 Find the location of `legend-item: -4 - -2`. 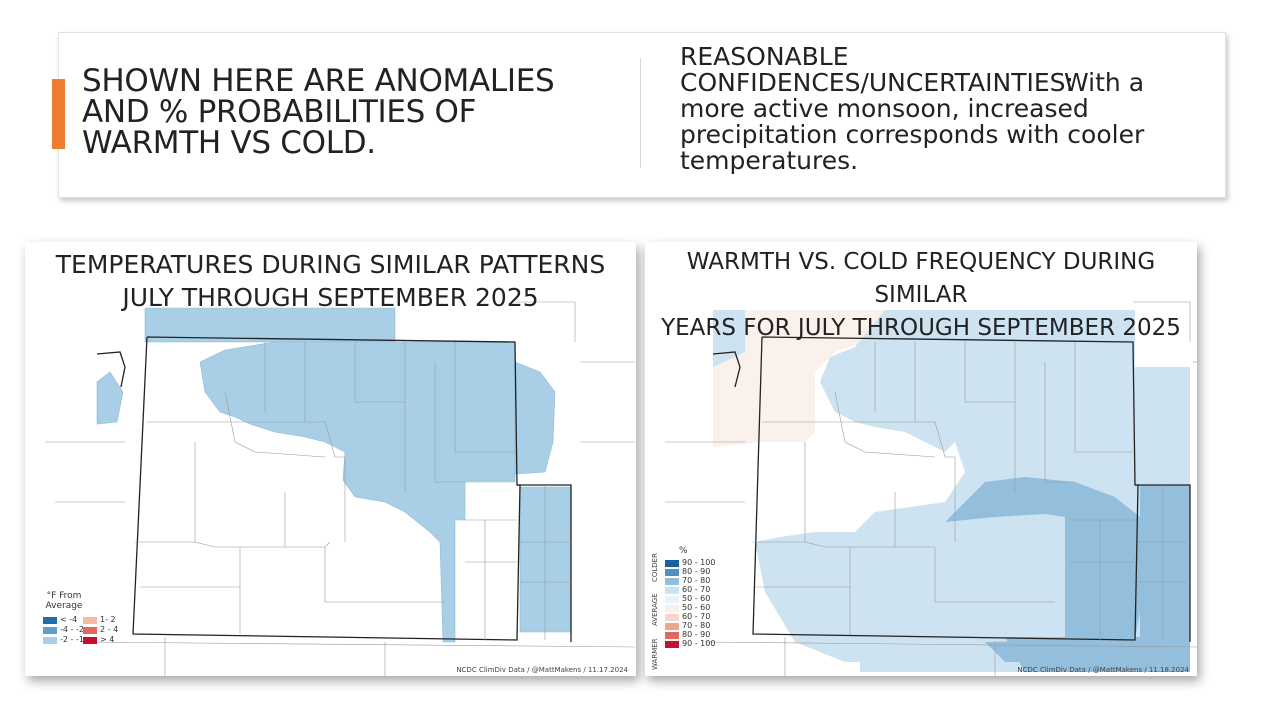

legend-item: -4 - -2 is located at coordinates (63, 630).